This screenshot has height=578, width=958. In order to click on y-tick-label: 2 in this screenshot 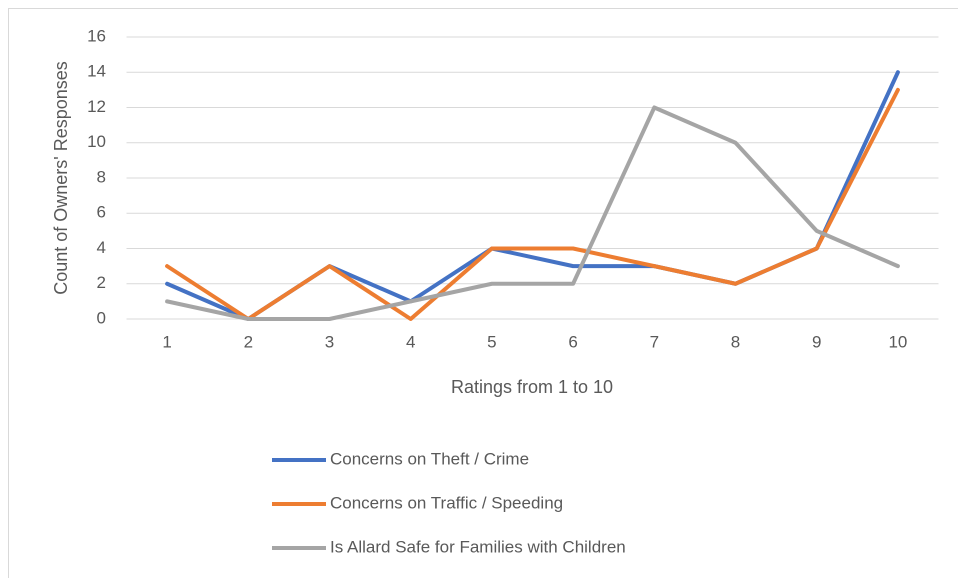, I will do `click(101, 282)`.